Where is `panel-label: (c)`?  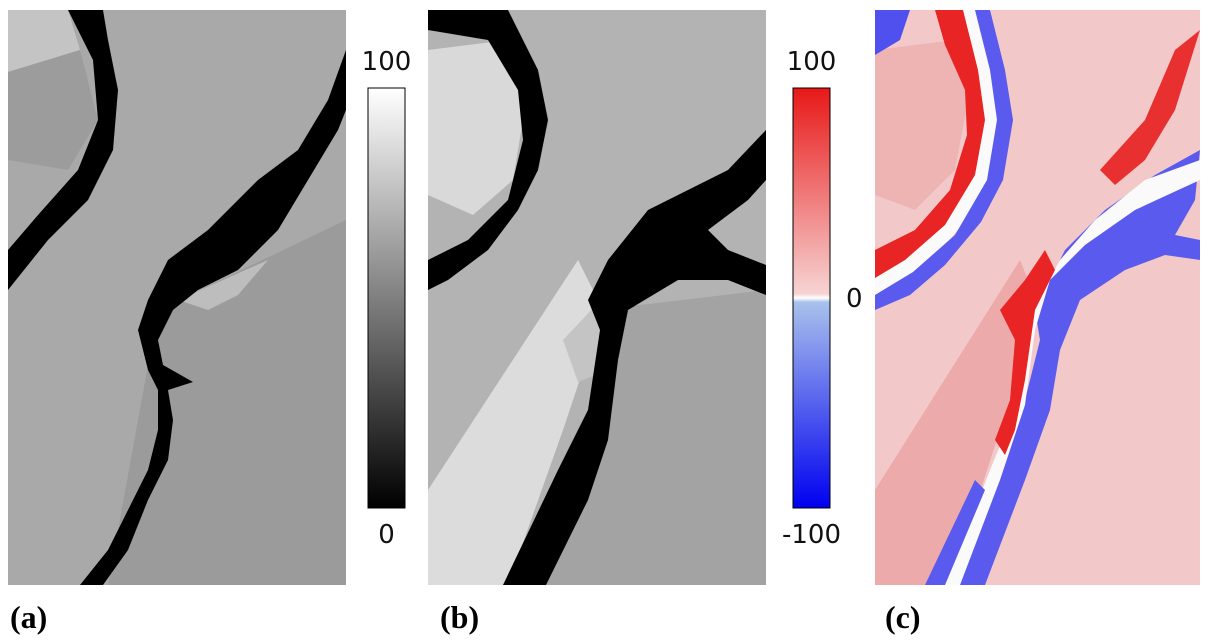
panel-label: (c) is located at coordinates (903, 617).